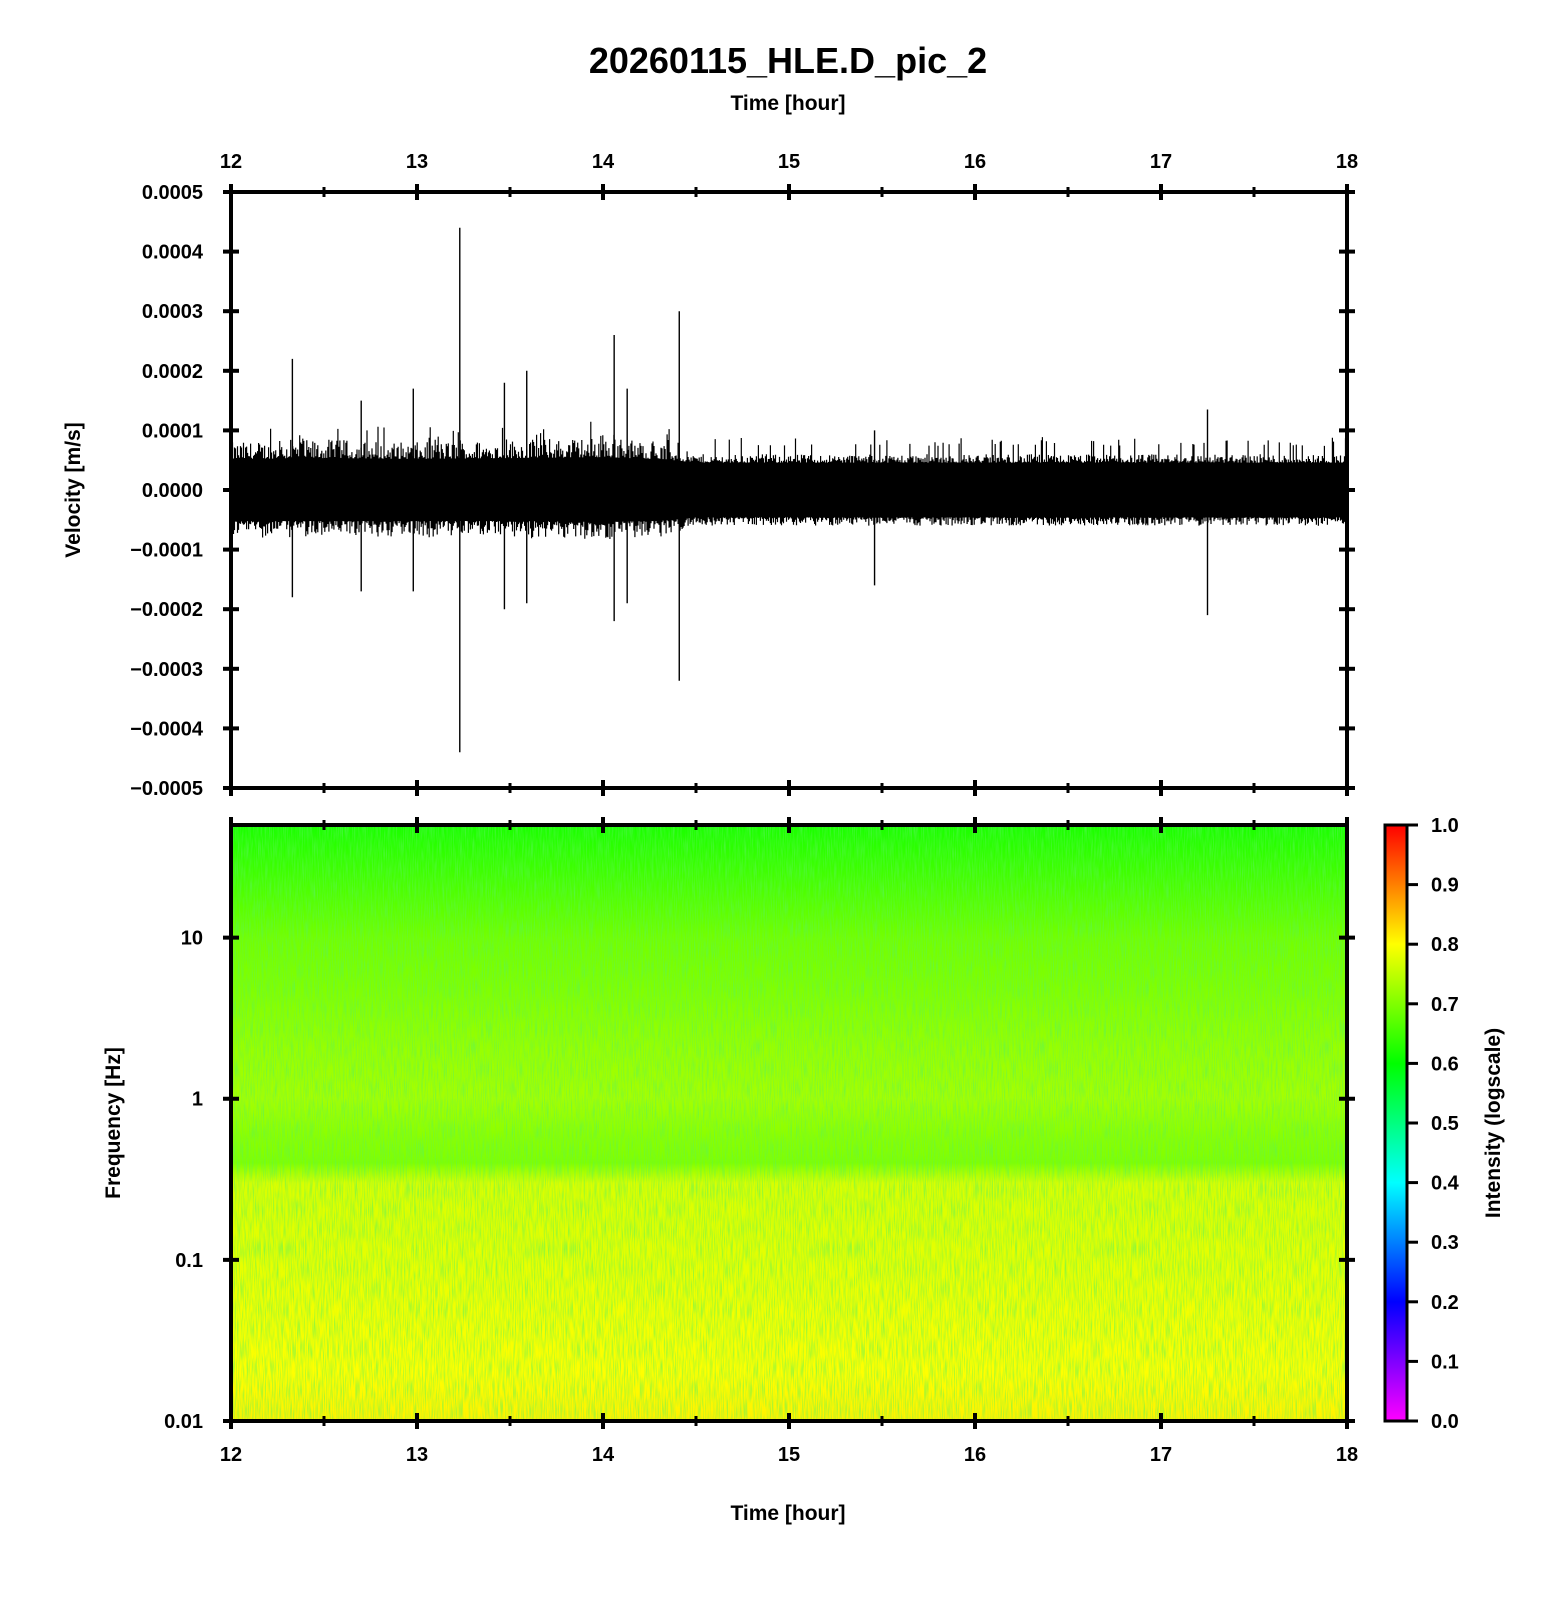 The width and height of the screenshot is (1556, 1600). Describe the element at coordinates (172, 431) in the screenshot. I see `waveform-y-tick-label: 0.0001` at that location.